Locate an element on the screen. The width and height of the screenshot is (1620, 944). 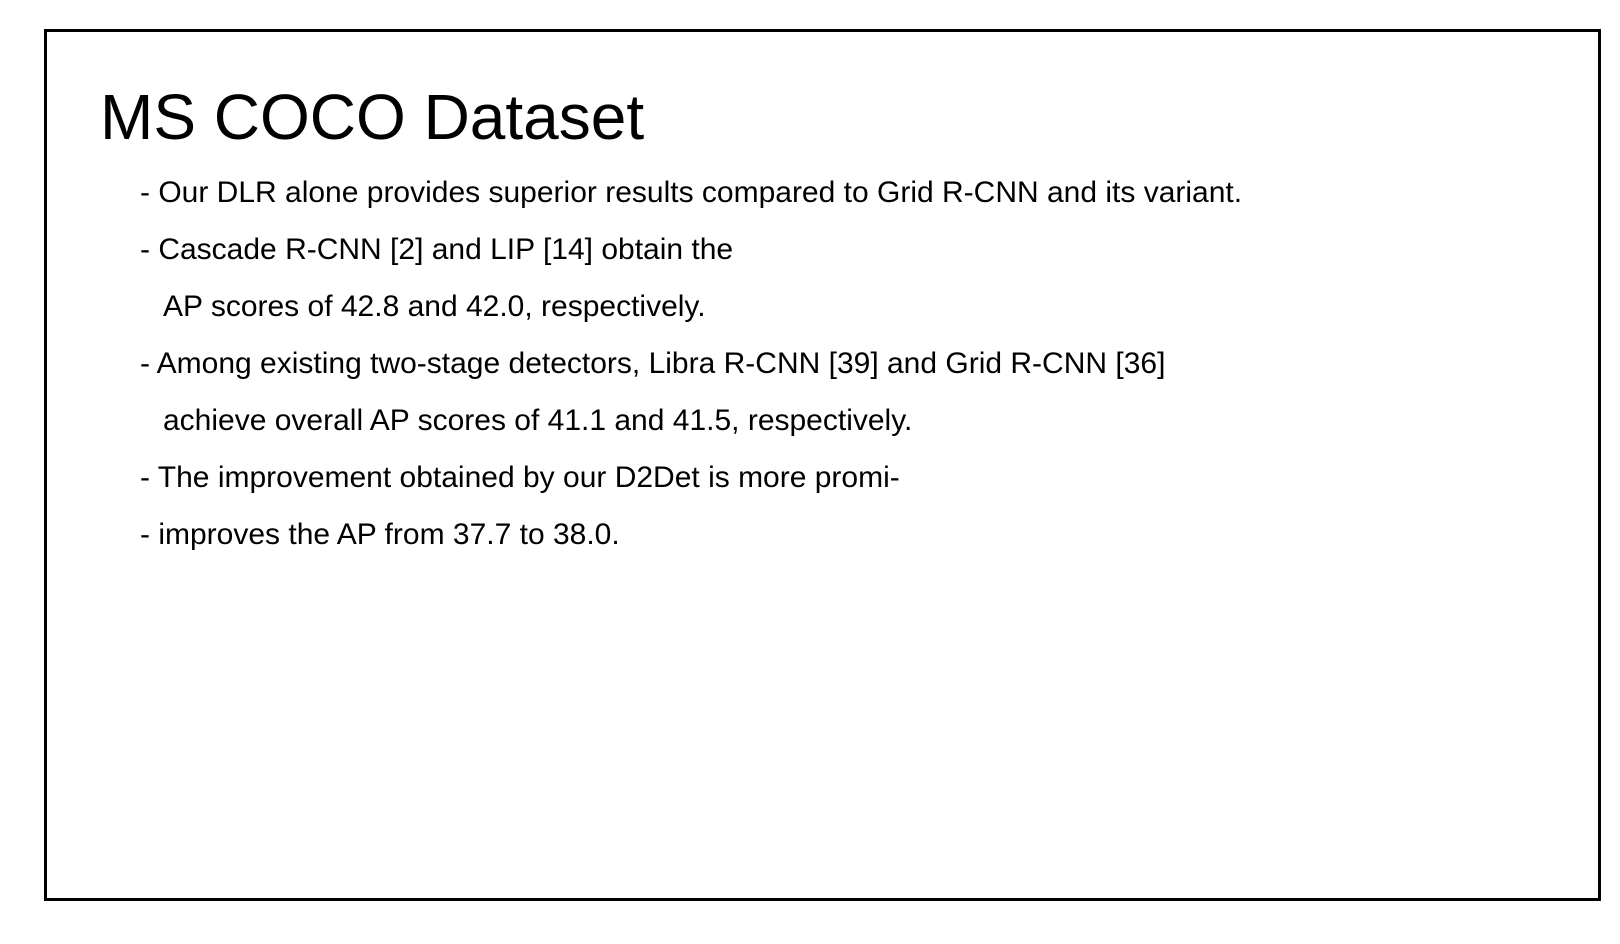
bullet-line-5: - improves the AP from 37.7 to 38.0. is located at coordinates (380, 534).